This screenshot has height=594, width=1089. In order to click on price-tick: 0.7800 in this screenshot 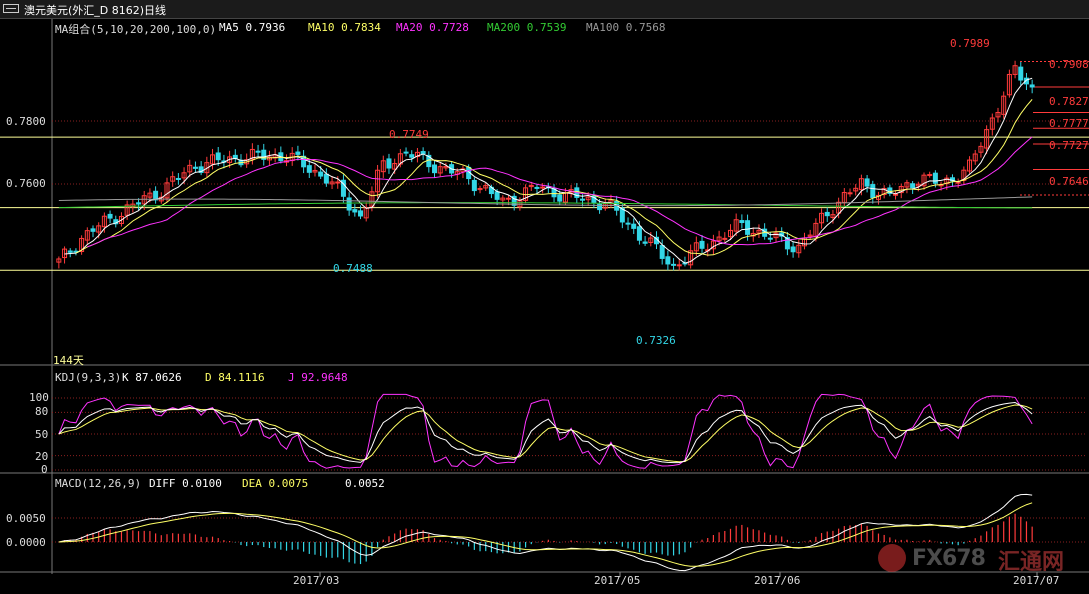, I will do `click(26, 121)`.